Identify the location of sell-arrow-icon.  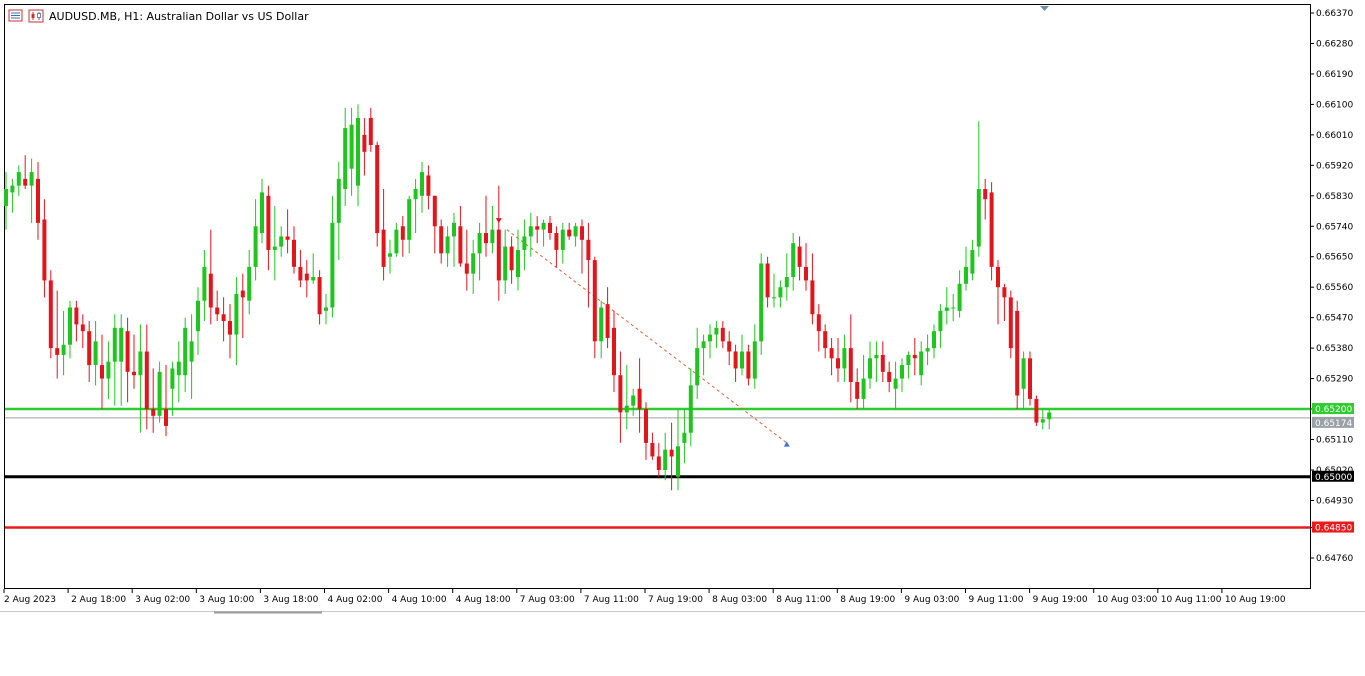
(498, 221).